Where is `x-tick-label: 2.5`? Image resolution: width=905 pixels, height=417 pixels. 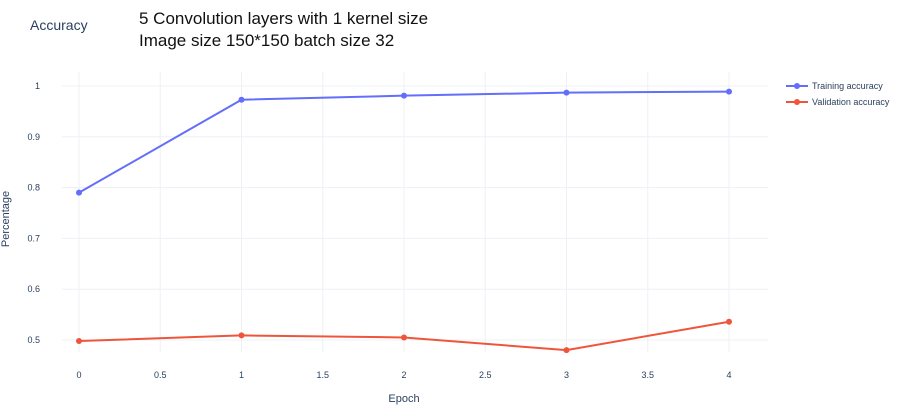 x-tick-label: 2.5 is located at coordinates (485, 375).